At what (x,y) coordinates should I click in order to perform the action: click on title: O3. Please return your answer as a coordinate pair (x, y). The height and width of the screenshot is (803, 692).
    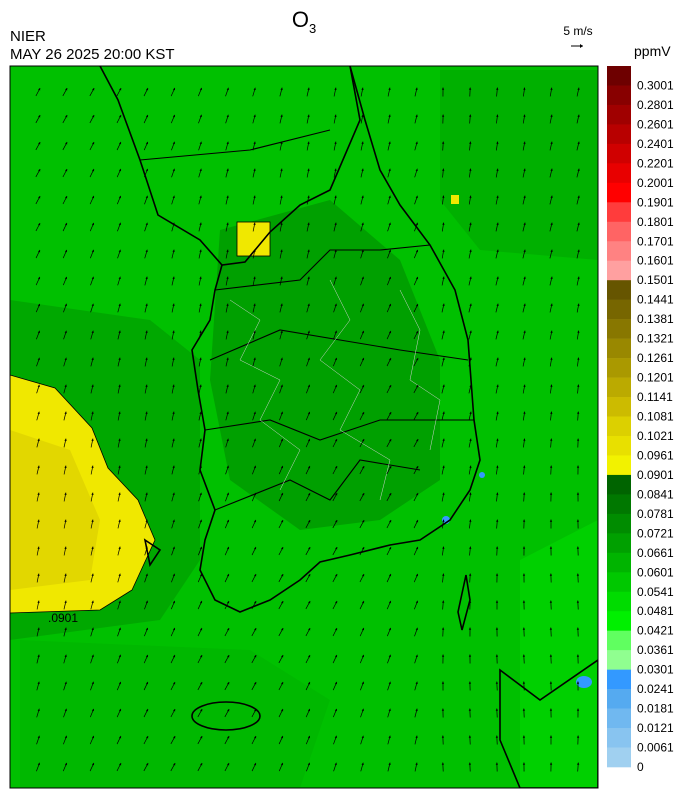
    Looking at the image, I should click on (304, 21).